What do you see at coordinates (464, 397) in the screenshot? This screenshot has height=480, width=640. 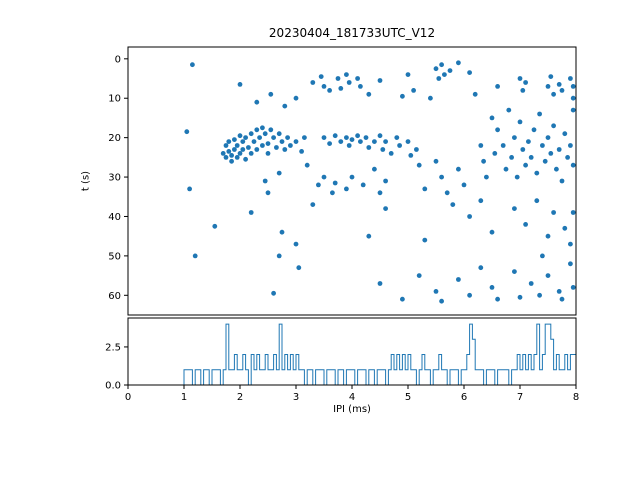 I see `x-tick-label: 6` at bounding box center [464, 397].